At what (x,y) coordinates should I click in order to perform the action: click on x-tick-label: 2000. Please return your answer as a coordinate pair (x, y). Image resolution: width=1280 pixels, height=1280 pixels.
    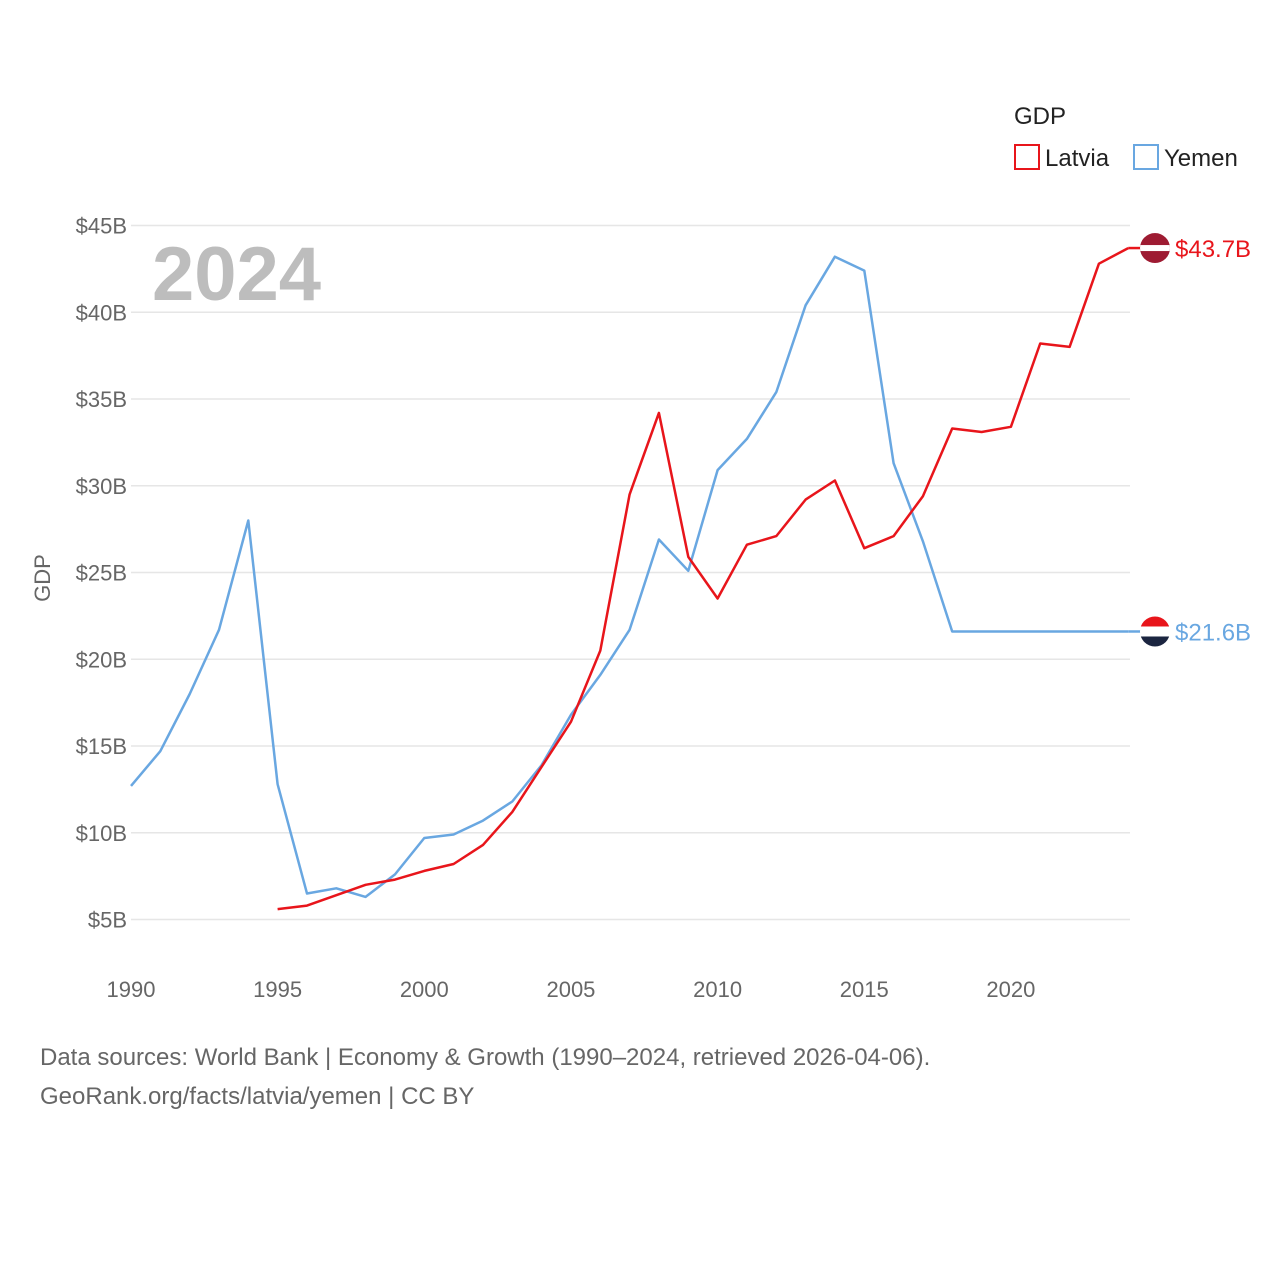
    Looking at the image, I should click on (424, 989).